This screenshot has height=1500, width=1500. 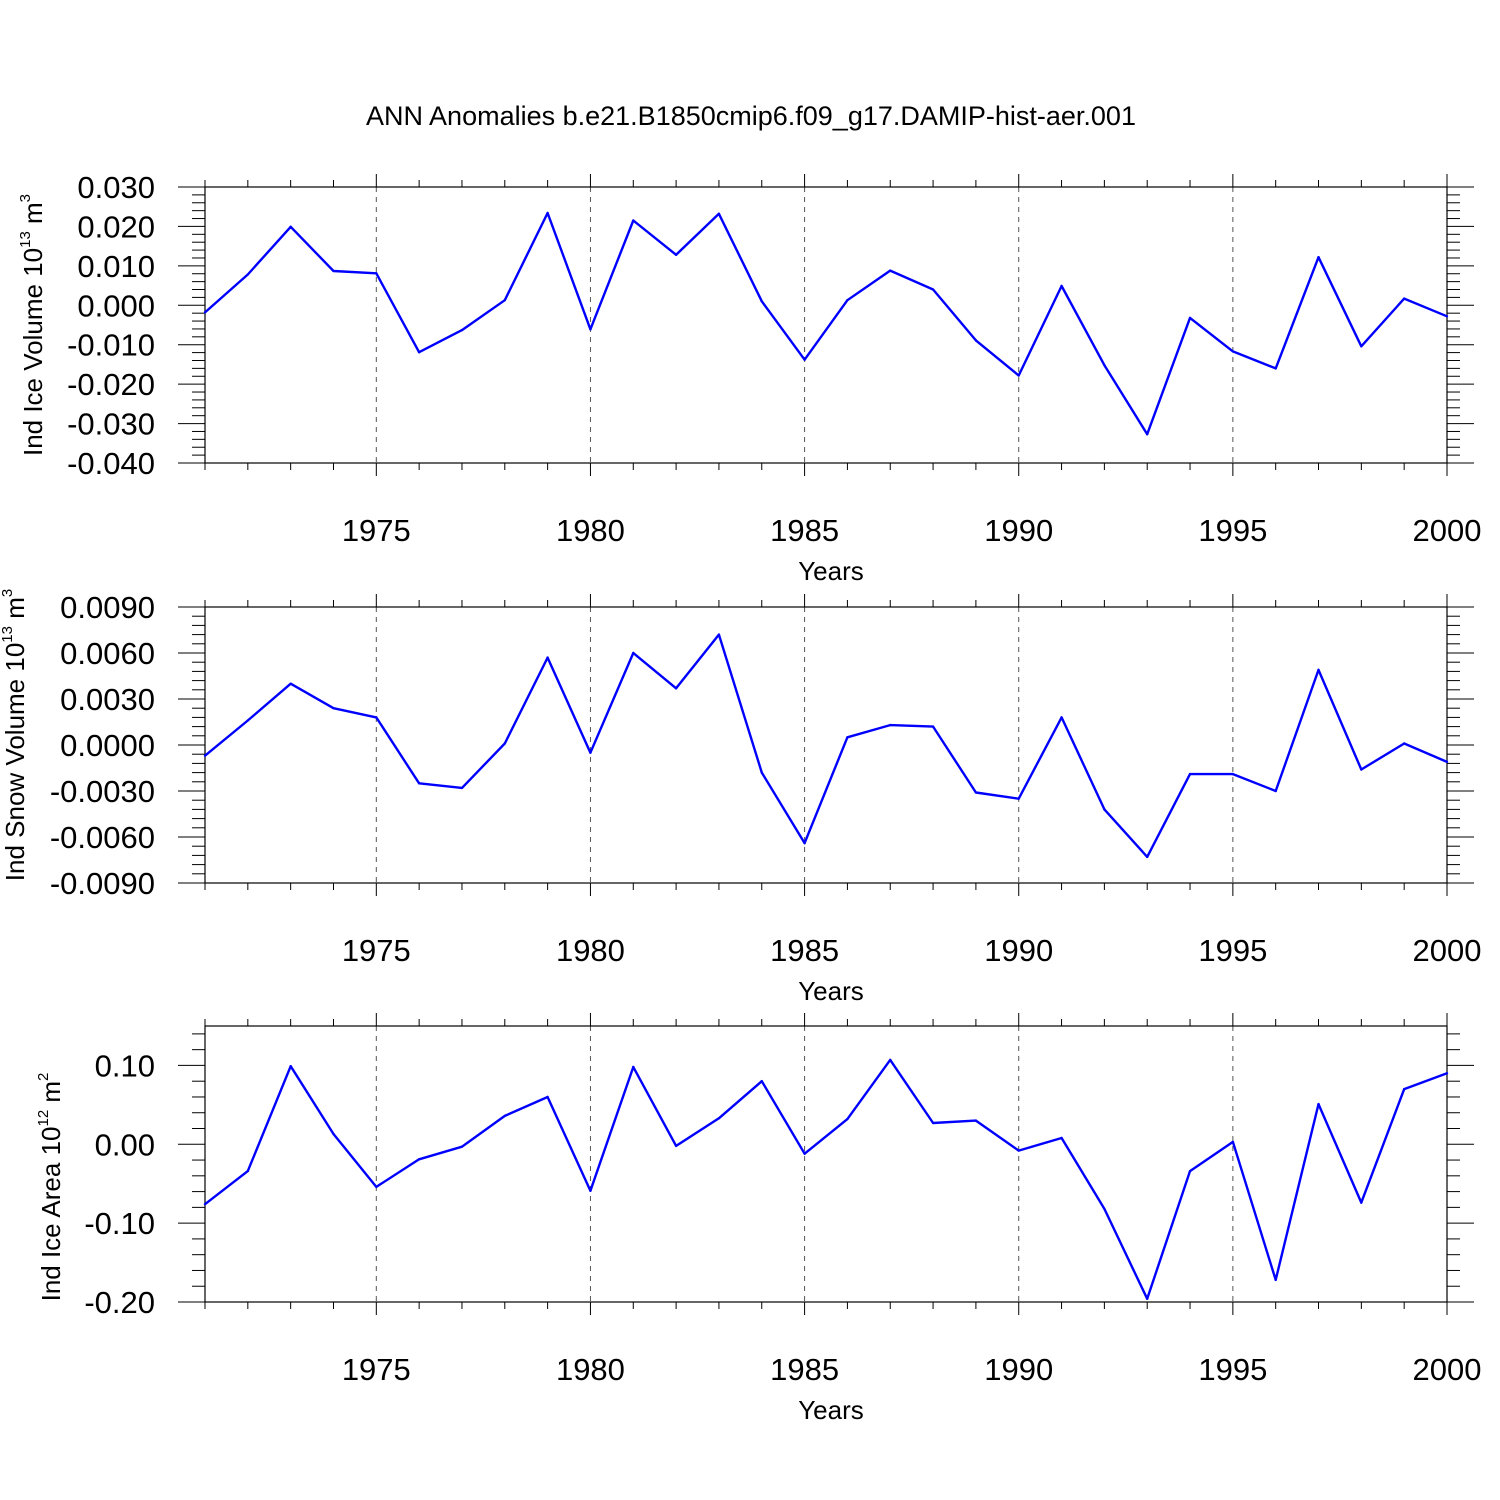 What do you see at coordinates (107, 607) in the screenshot?
I see `y-tick-label: 0.0090` at bounding box center [107, 607].